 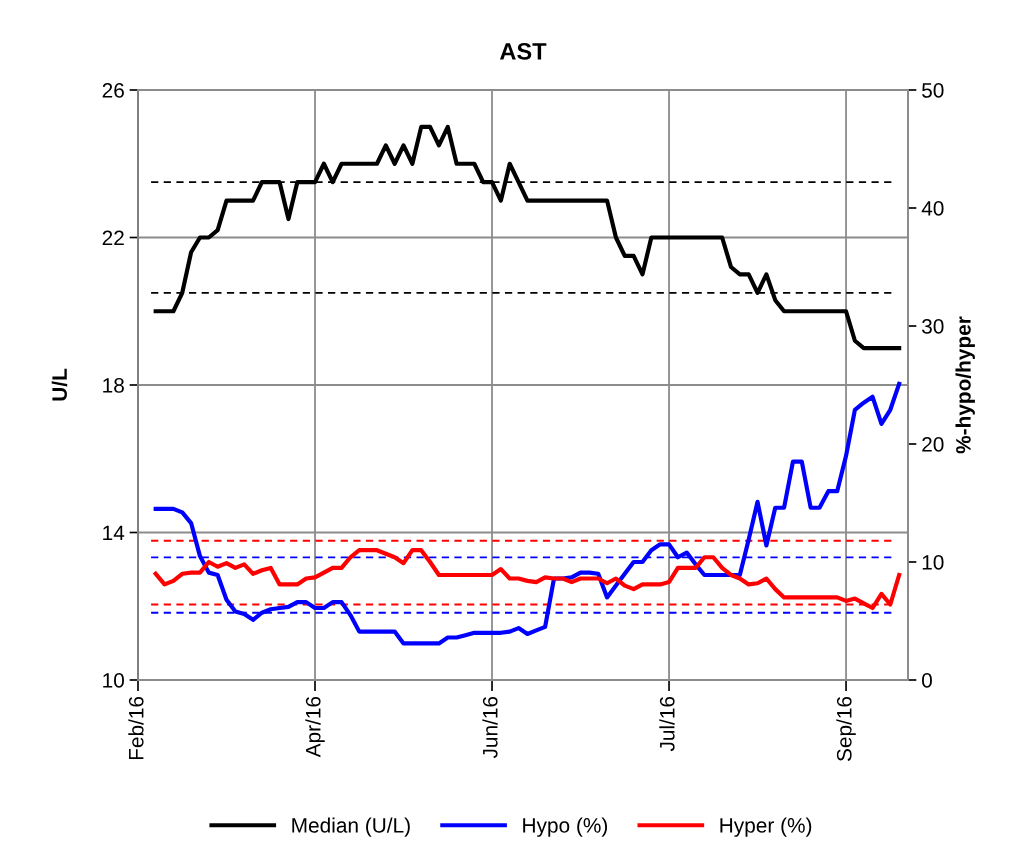 What do you see at coordinates (933, 562) in the screenshot?
I see `y2-tick-label: 10` at bounding box center [933, 562].